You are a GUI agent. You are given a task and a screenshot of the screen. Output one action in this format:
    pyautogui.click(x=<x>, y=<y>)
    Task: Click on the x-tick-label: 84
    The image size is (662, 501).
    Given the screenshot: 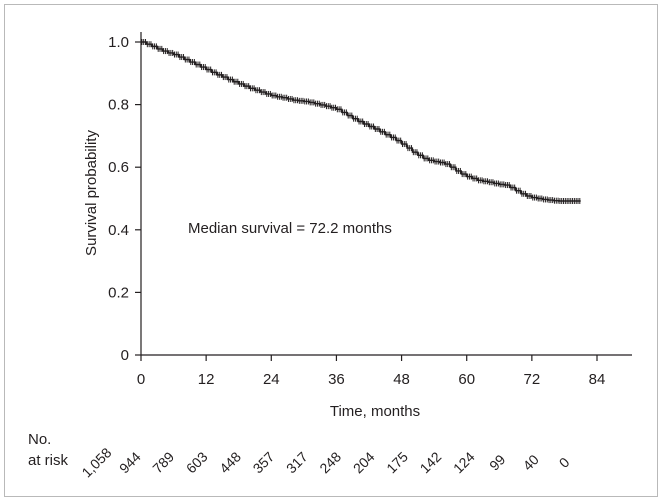 What is the action you would take?
    pyautogui.click(x=597, y=379)
    